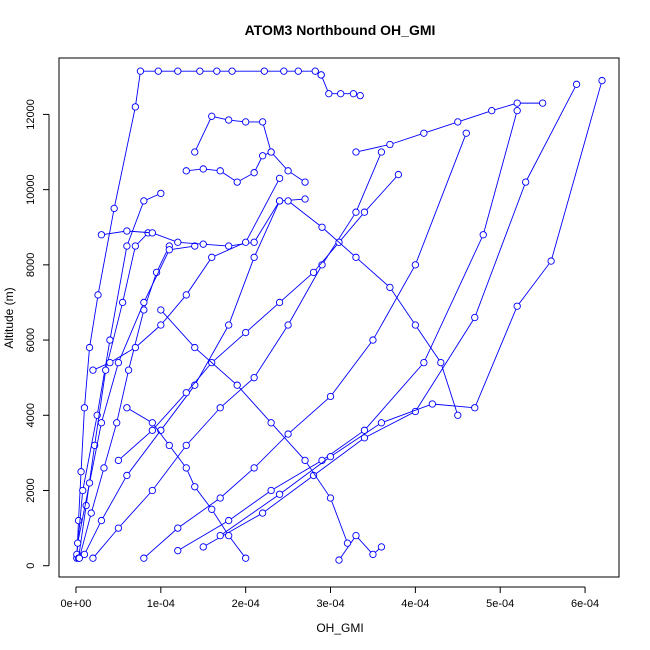  I want to click on x-axis-label: OH_GMI, so click(339, 628).